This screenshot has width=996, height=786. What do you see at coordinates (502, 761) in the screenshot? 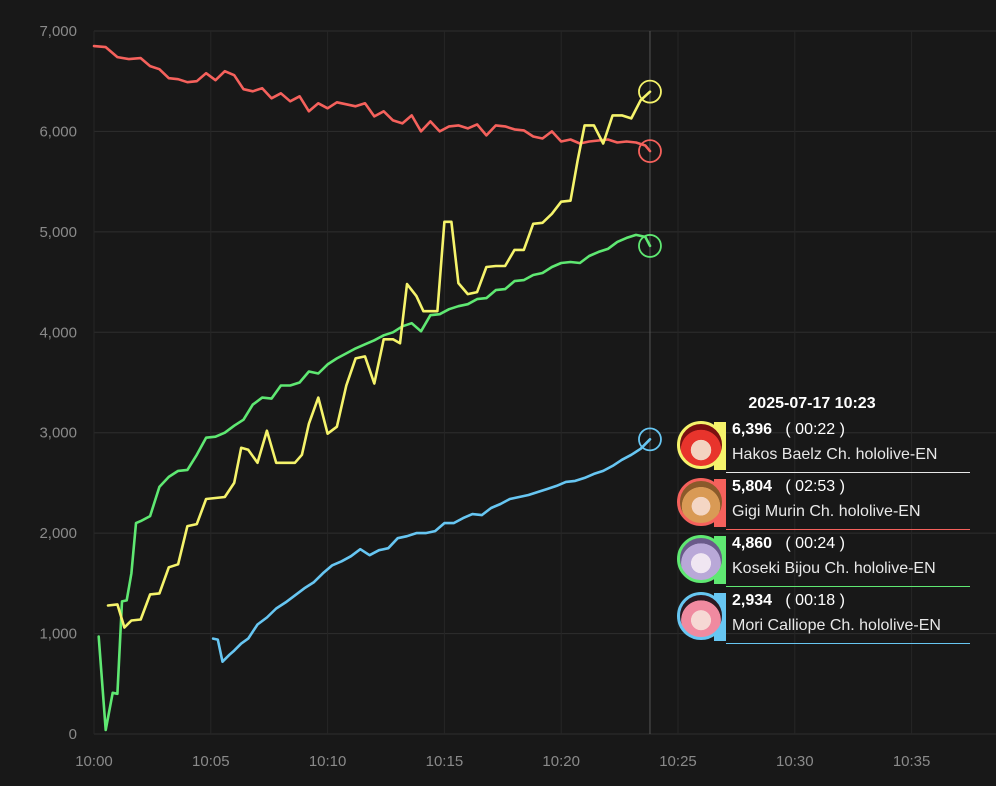
I see `x-axis-ticks: 10:00 10:05 10:10 10:15 10:20 10:25 10:30 10:35` at bounding box center [502, 761].